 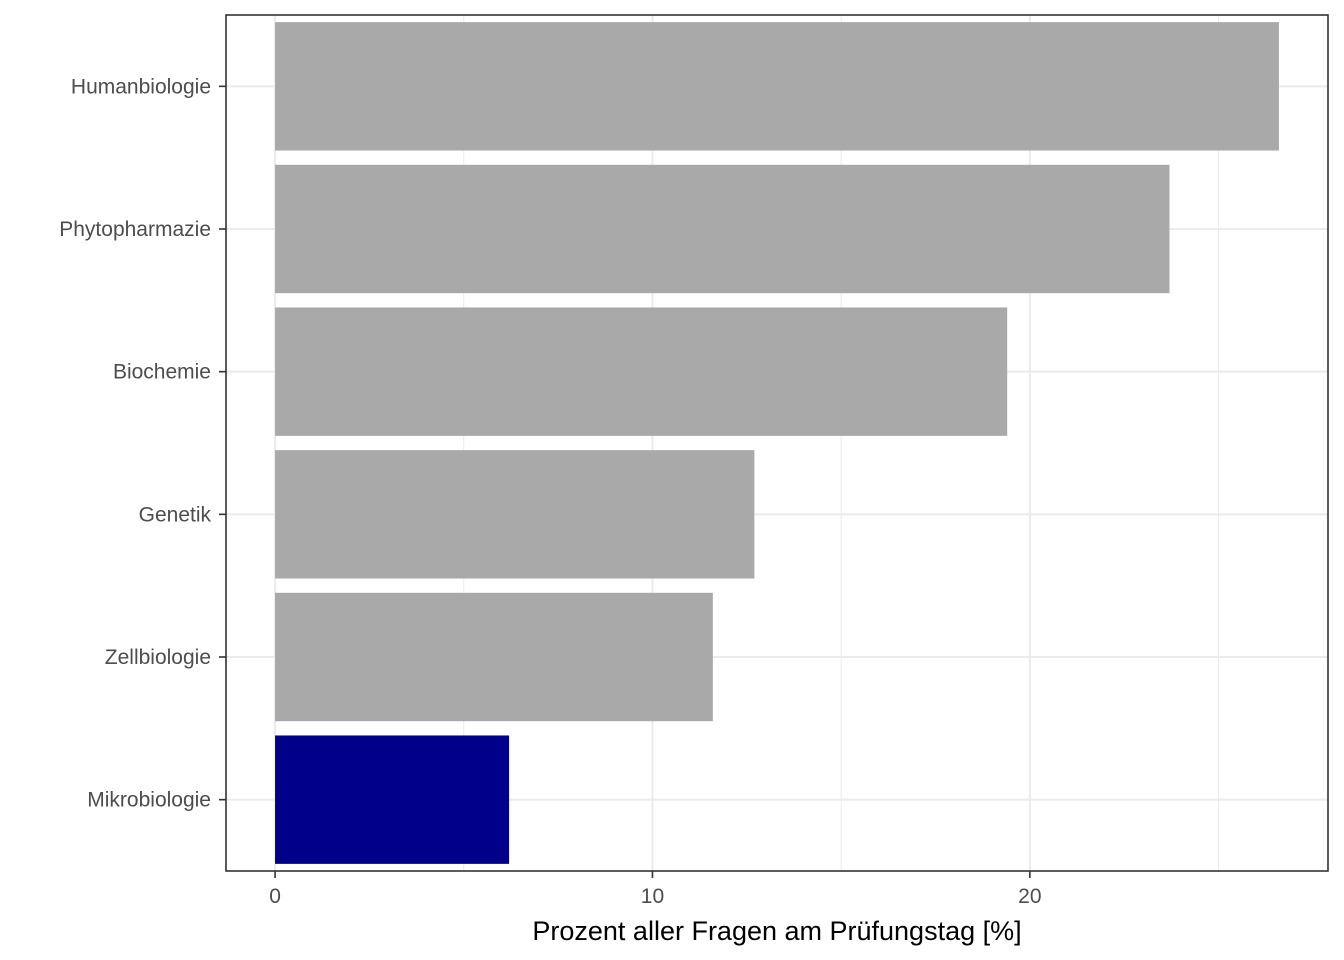 I want to click on x-axis-title: Prozent aller Fragen am Prüfungstag [%], so click(x=776, y=931).